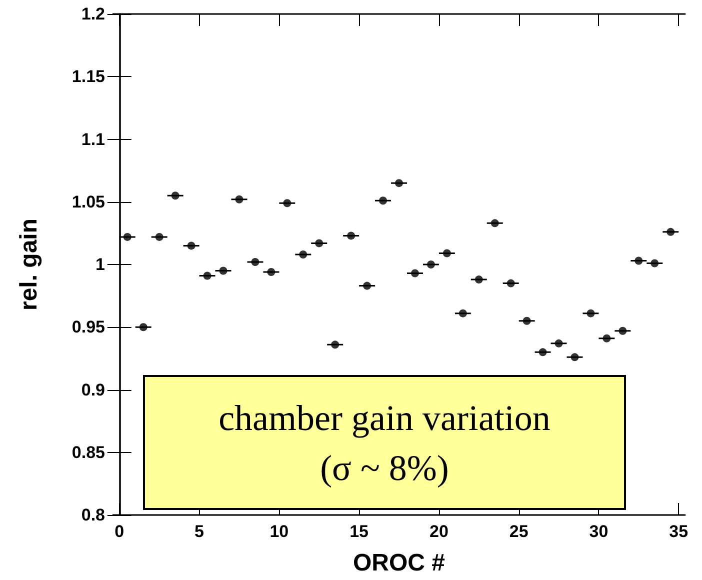  What do you see at coordinates (399, 563) in the screenshot?
I see `x-axis-title: OROC #` at bounding box center [399, 563].